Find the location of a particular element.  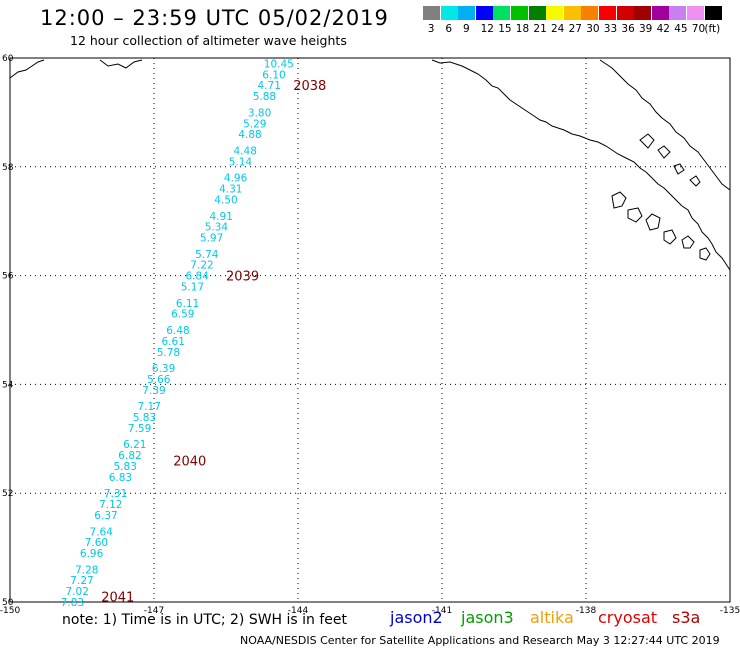

swh-value-label: 6.59 is located at coordinates (182, 315).